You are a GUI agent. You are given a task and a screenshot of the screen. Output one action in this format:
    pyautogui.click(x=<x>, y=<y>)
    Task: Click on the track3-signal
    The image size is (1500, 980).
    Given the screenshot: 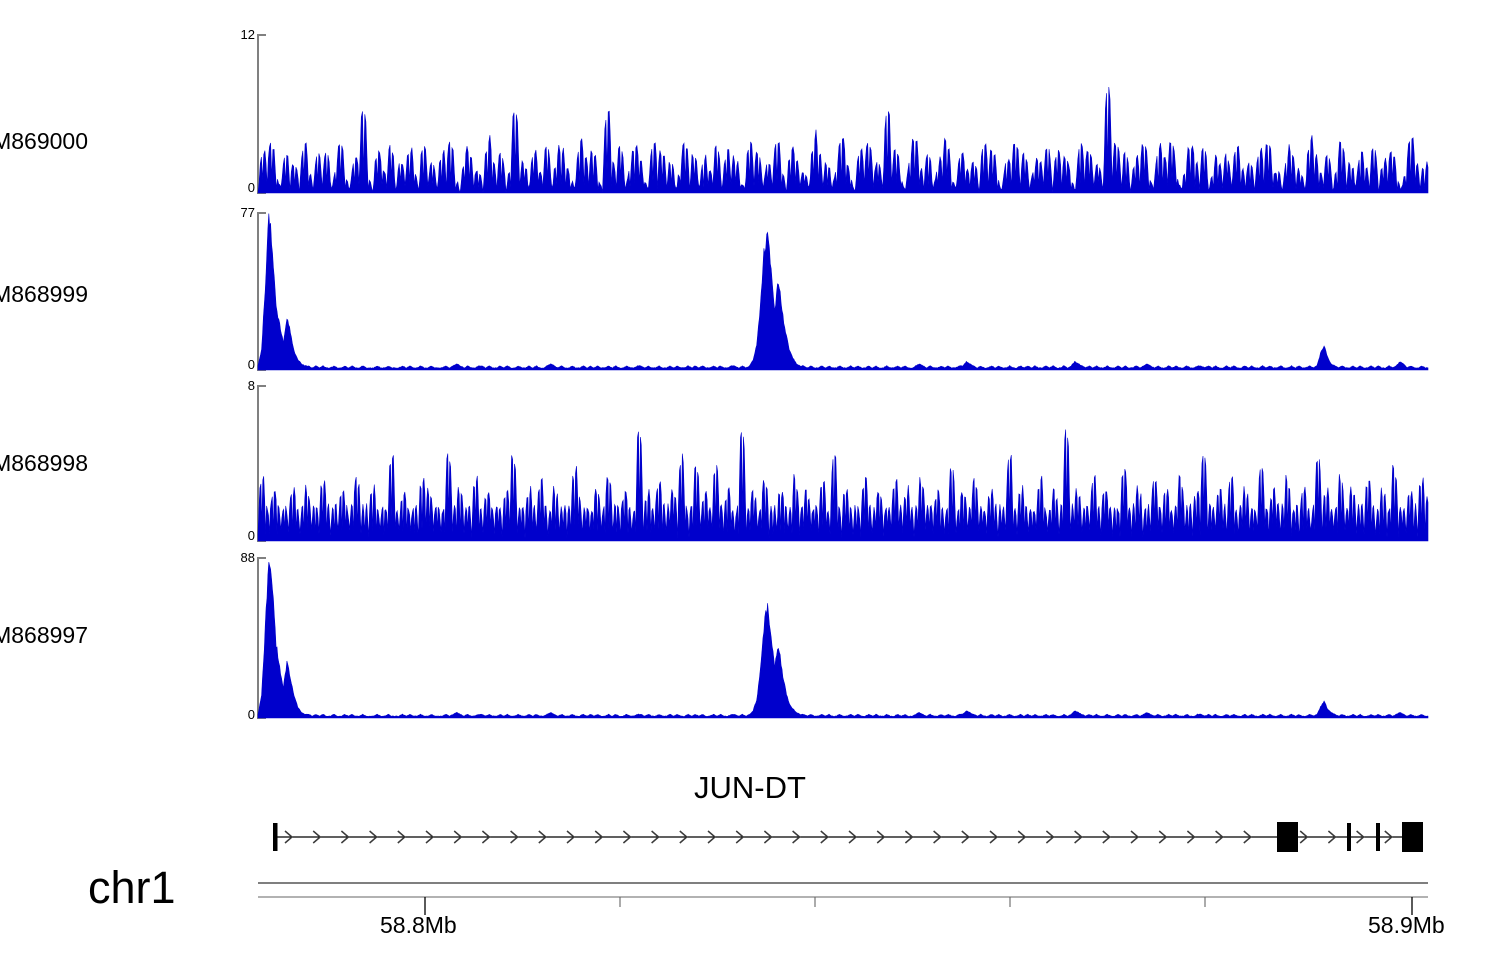 What is the action you would take?
    pyautogui.click(x=843, y=485)
    